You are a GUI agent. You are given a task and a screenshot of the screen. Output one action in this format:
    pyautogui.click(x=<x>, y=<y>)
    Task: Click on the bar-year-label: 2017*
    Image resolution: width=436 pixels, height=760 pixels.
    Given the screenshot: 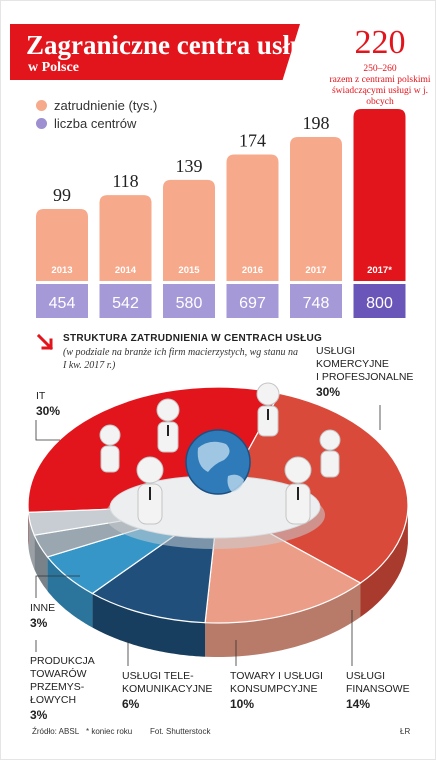 What is the action you would take?
    pyautogui.click(x=379, y=270)
    